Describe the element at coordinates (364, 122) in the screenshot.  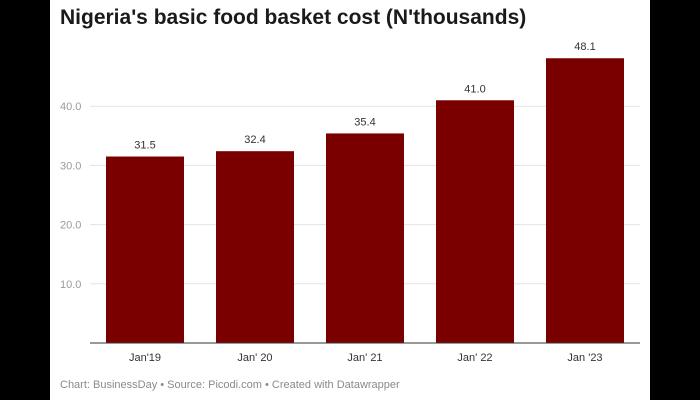
I see `data-label: 35.4` at that location.